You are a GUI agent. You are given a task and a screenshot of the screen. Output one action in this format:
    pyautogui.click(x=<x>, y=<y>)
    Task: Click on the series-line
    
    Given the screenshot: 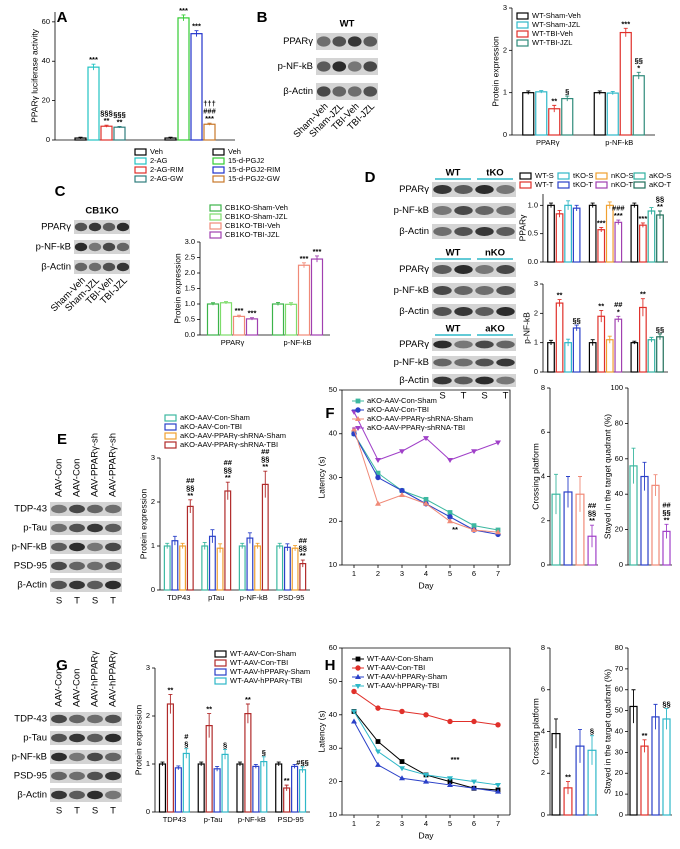 What is the action you would take?
    pyautogui.click(x=426, y=481)
    